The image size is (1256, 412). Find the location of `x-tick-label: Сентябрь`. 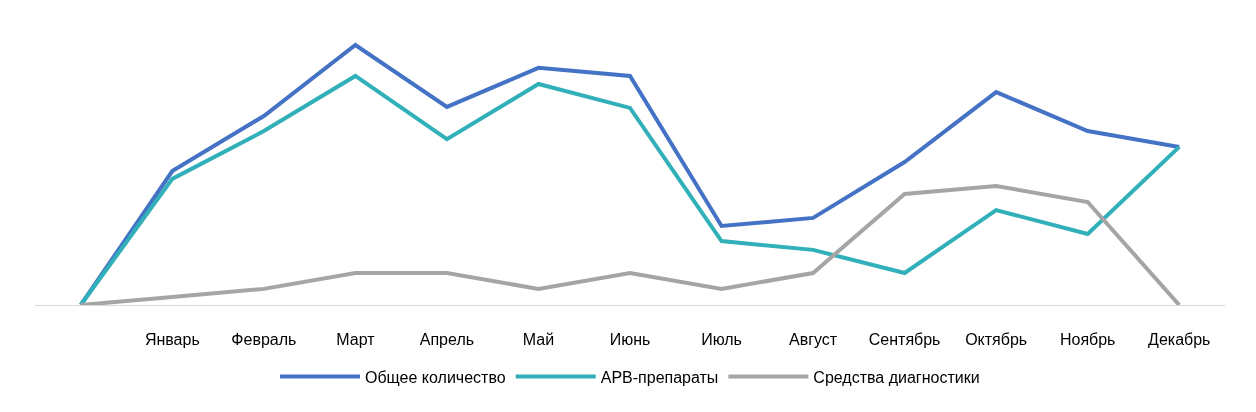

x-tick-label: Сентябрь is located at coordinates (904, 340).